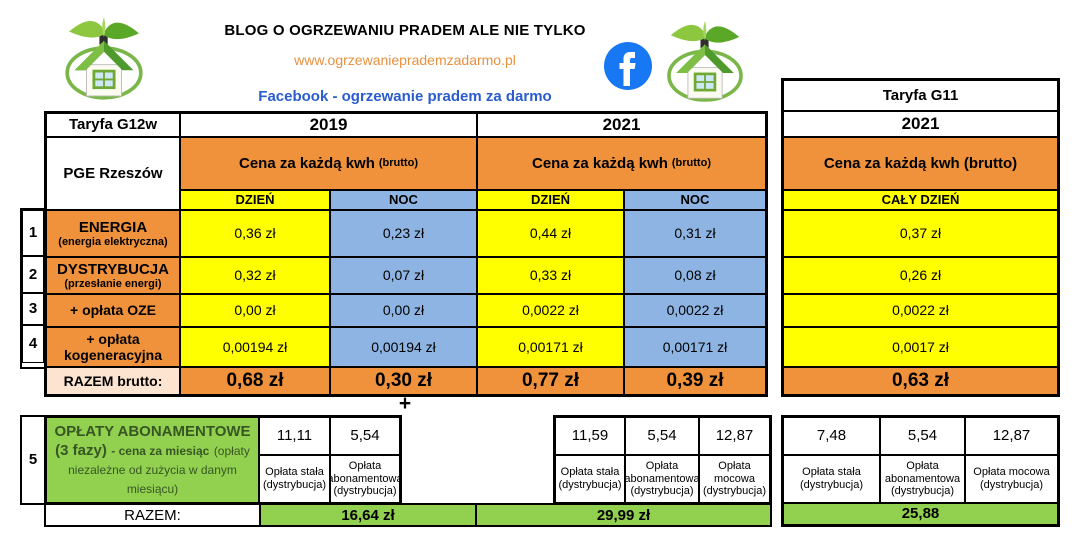 The width and height of the screenshot is (1080, 556). Describe the element at coordinates (831, 436) in the screenshot. I see `fee-value: 7,48` at that location.